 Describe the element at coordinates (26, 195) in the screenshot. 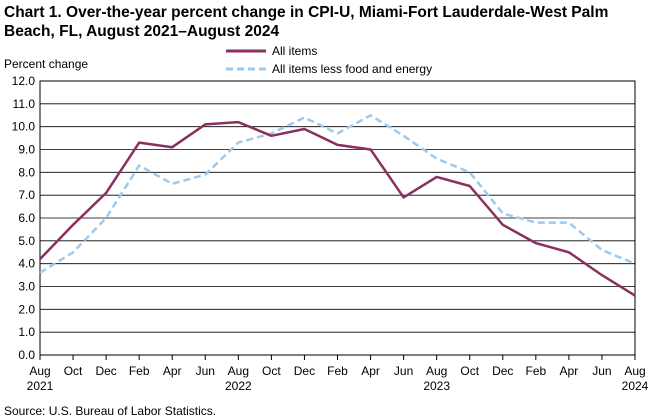

I see `y-tick-label: 7.0` at that location.